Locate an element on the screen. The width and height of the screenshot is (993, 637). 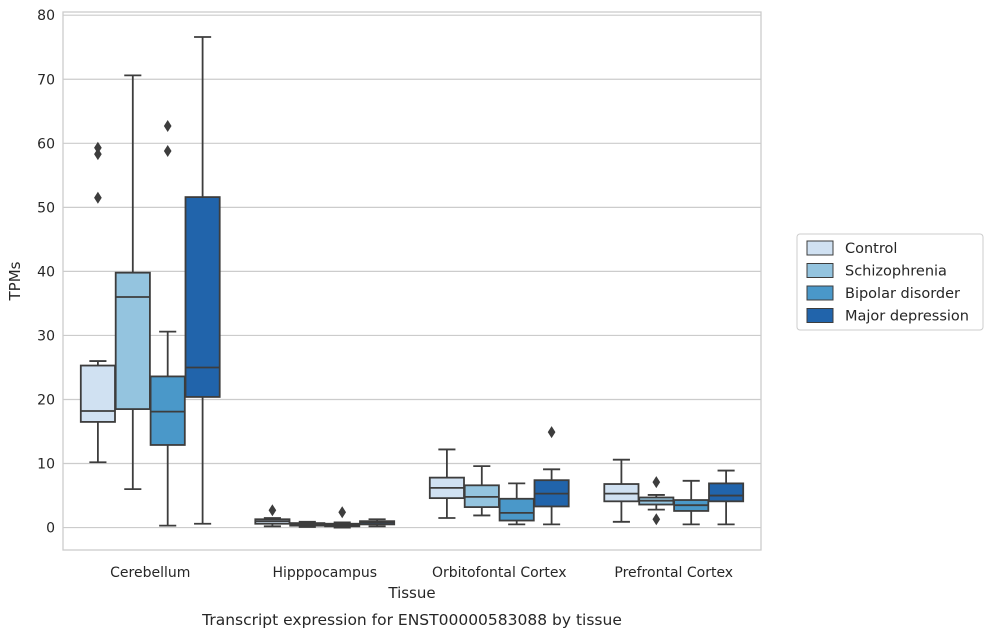
y-axis-title: TPMs is located at coordinates (15, 281).